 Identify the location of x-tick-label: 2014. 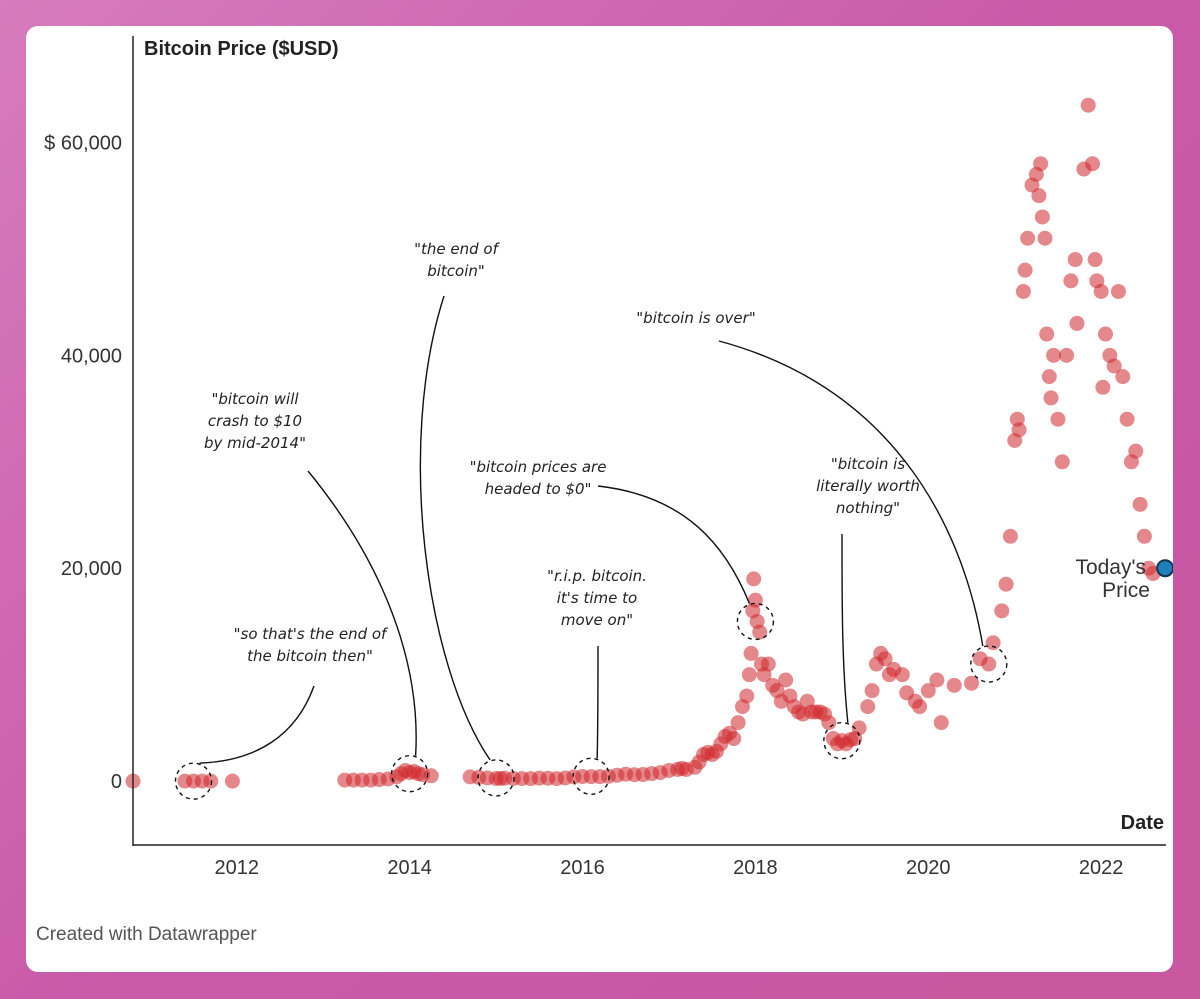
(409, 868).